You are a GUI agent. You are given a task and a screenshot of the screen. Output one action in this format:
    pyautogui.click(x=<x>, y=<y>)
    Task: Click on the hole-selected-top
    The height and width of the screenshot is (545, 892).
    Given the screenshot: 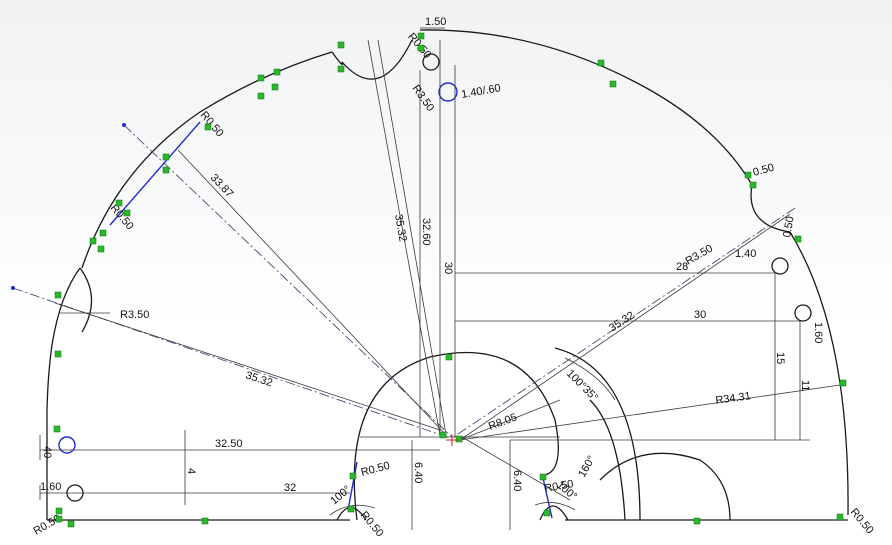 What is the action you would take?
    pyautogui.click(x=448, y=92)
    